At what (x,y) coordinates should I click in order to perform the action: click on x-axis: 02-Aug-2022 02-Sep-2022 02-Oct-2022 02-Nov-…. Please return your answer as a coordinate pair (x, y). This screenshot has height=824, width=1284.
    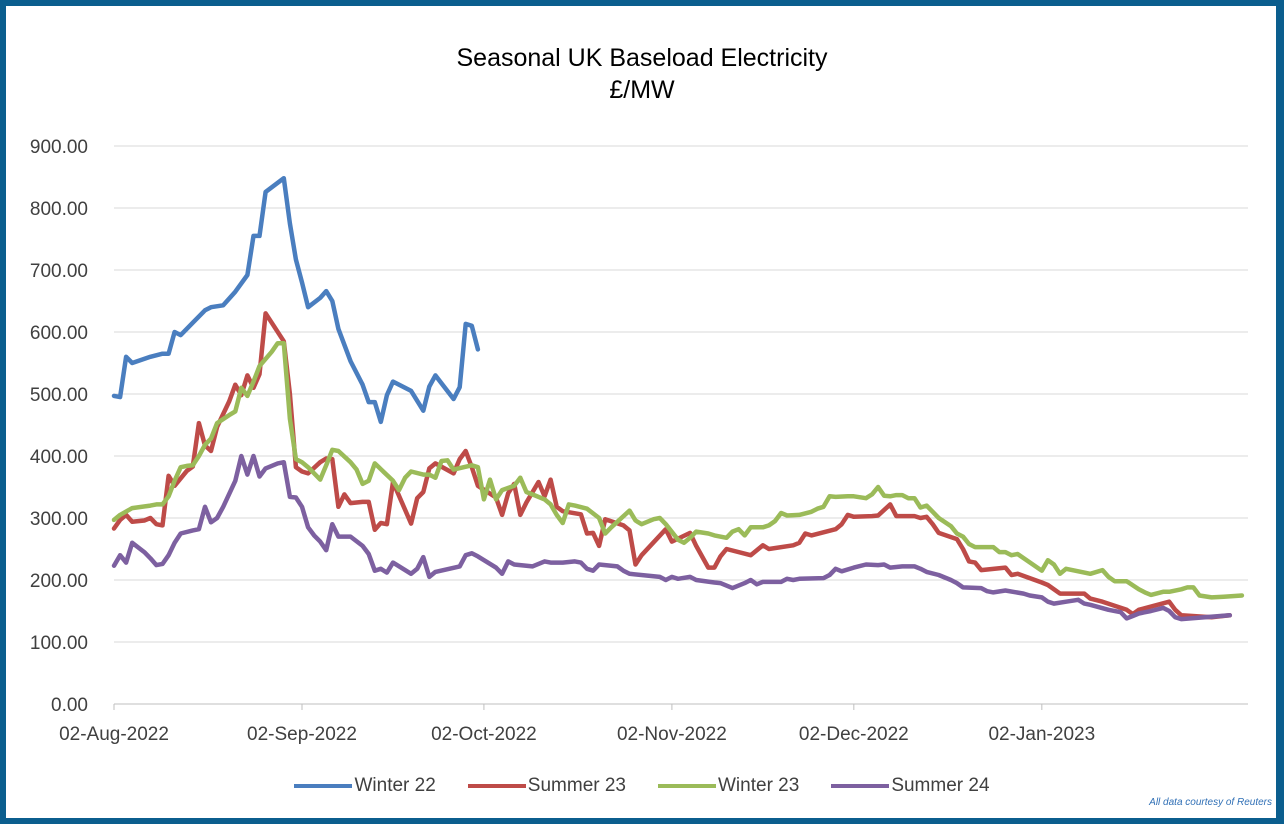
    Looking at the image, I should click on (577, 724).